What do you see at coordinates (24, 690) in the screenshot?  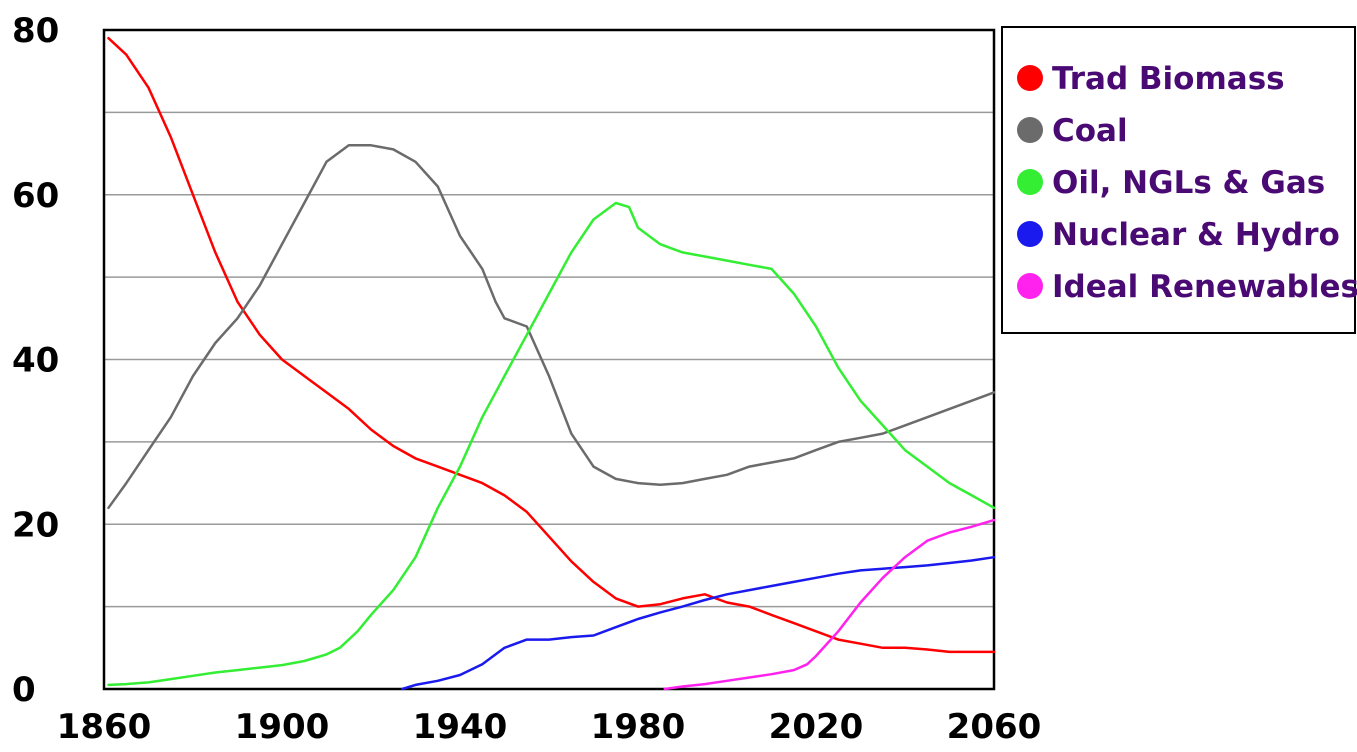 I see `y-tick-label: 0` at bounding box center [24, 690].